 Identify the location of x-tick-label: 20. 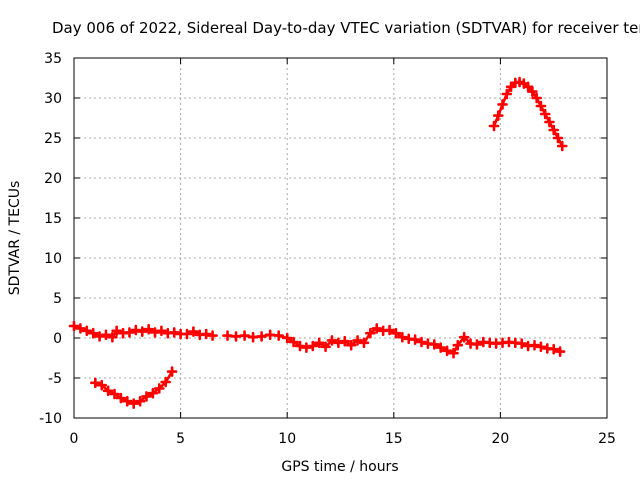
(500, 439).